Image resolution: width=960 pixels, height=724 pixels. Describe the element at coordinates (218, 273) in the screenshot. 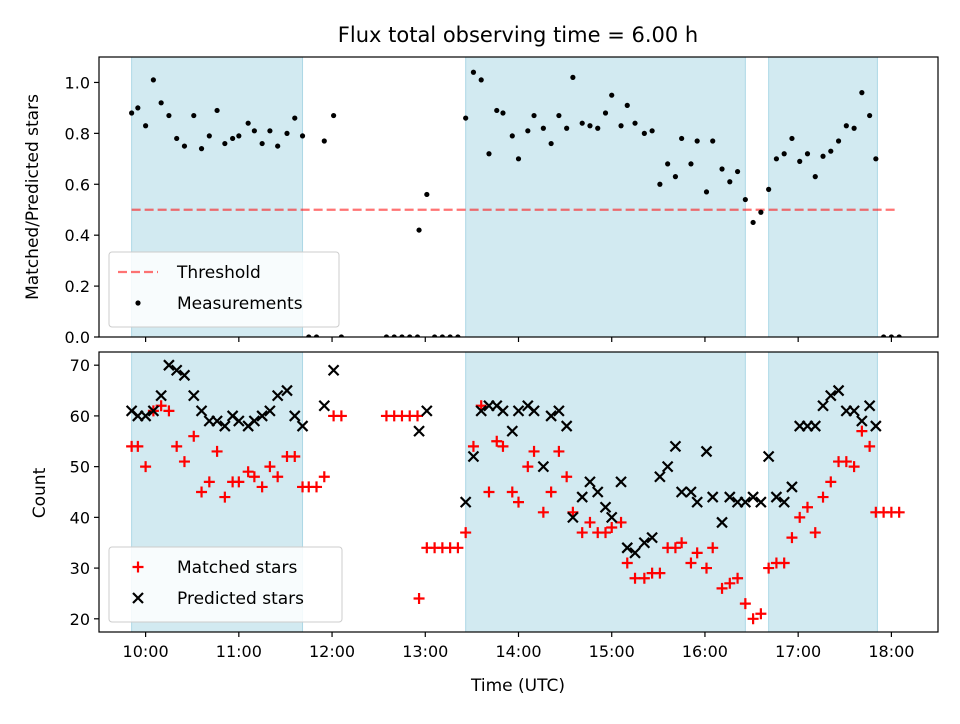

I see `legend-label: Threshold` at that location.